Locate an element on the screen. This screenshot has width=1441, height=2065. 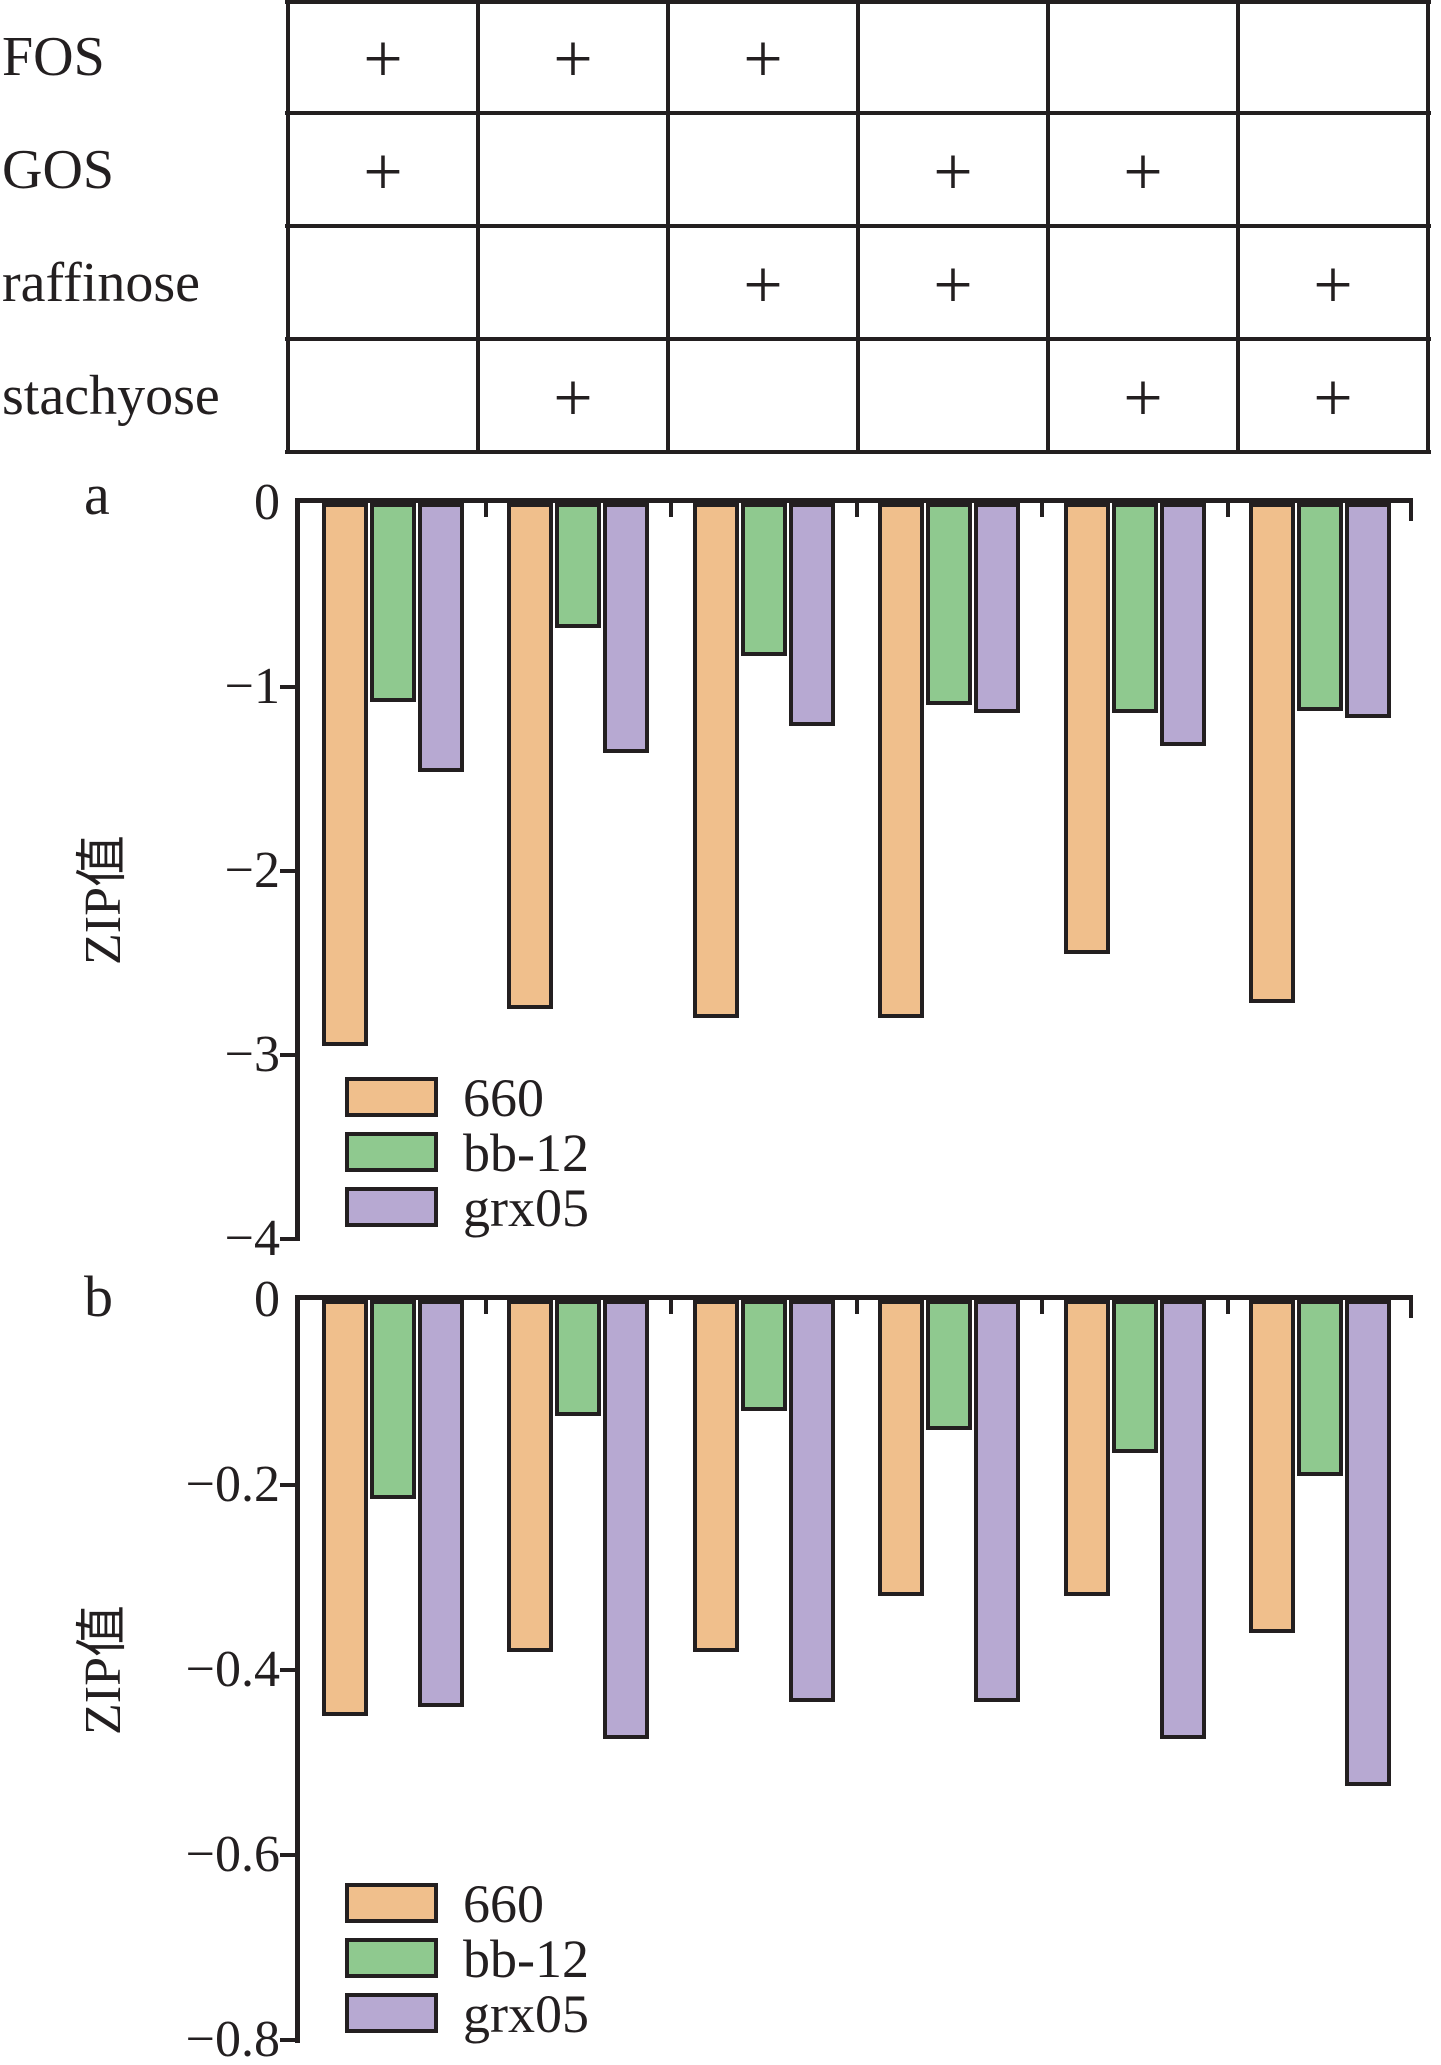
x-axis-end-tick-b is located at coordinates (1411, 1309).